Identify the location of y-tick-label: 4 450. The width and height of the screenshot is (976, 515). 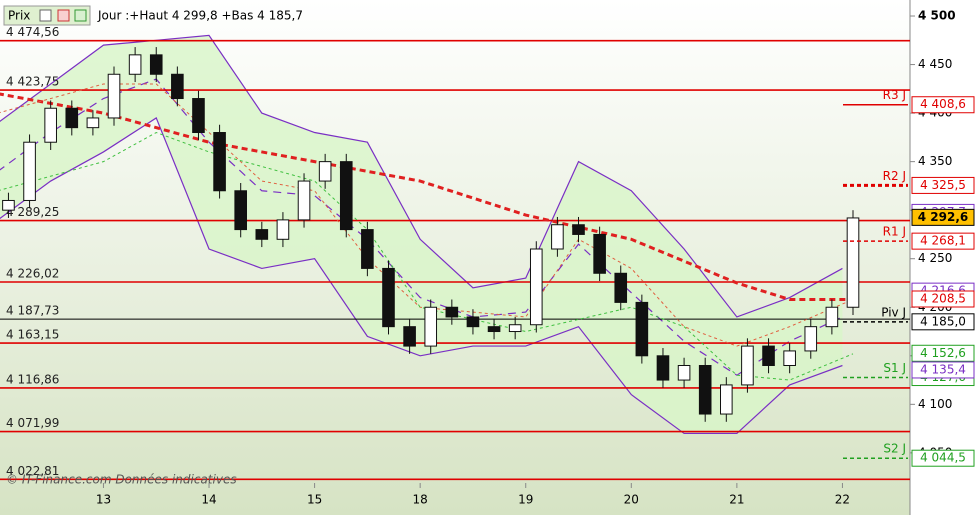
(935, 64).